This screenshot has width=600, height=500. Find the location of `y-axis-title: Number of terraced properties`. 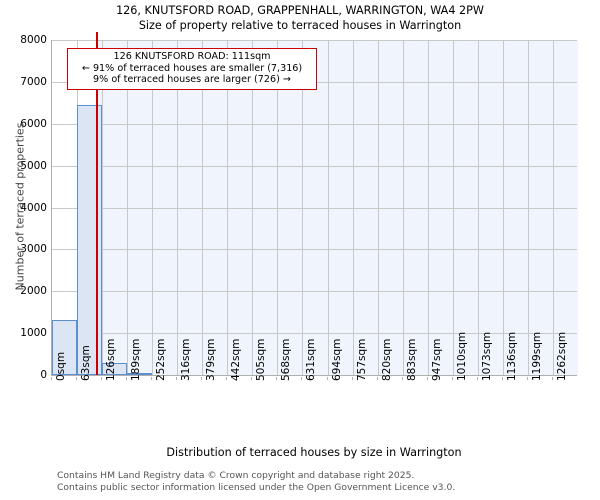

y-axis-title: Number of terraced properties is located at coordinates (20, 206).